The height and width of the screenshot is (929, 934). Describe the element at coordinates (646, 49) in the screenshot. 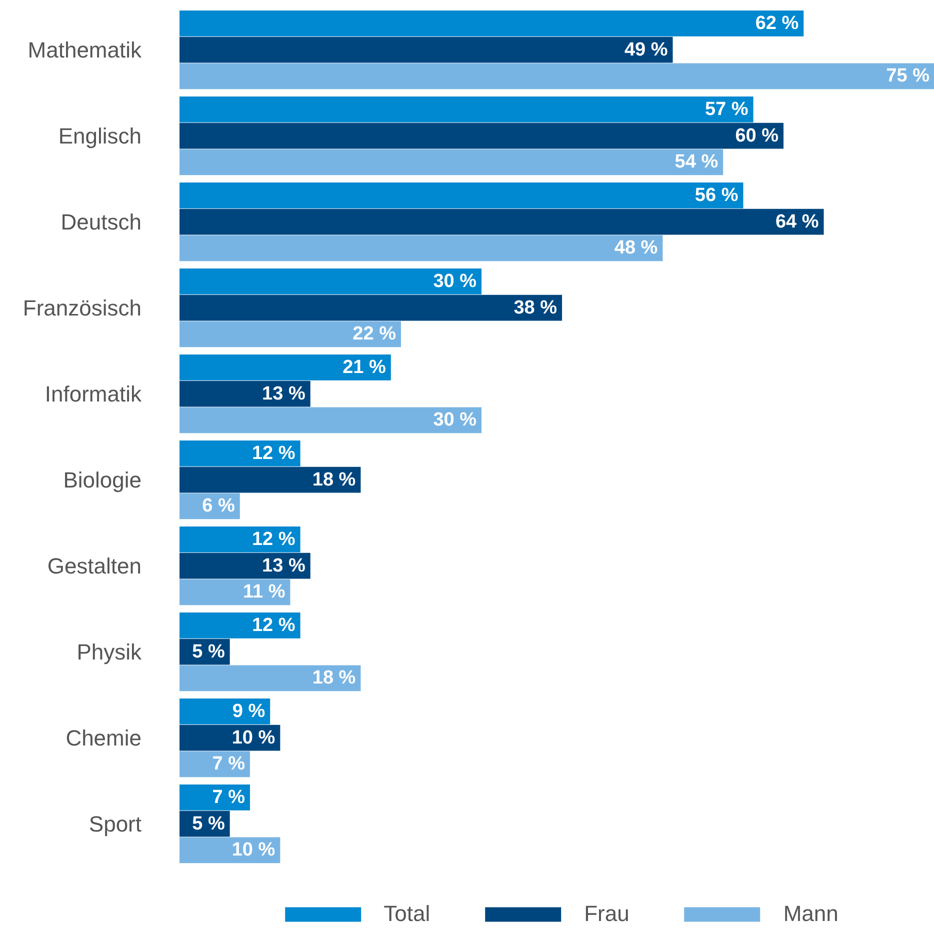

I see `data-label: 49 %` at that location.